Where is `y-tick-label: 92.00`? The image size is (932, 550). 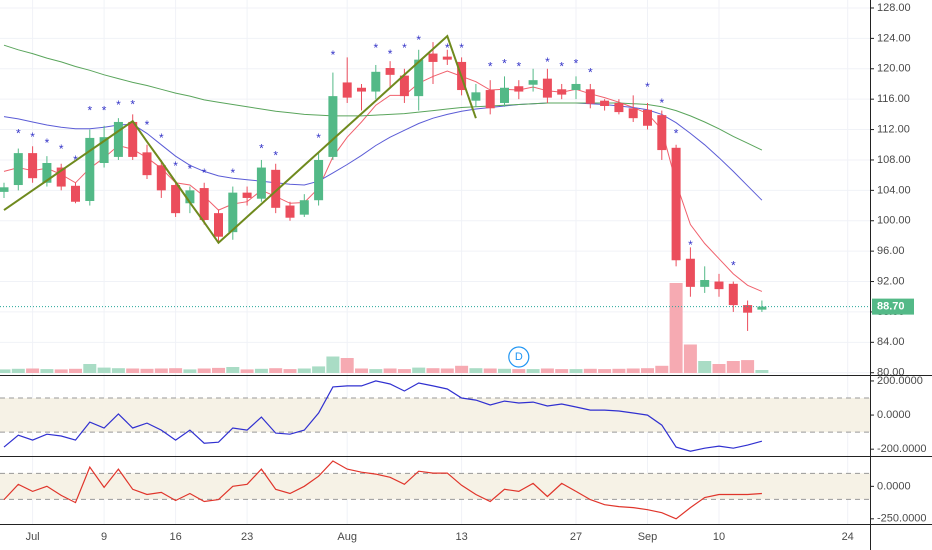
y-tick-label: 92.00 is located at coordinates (891, 281).